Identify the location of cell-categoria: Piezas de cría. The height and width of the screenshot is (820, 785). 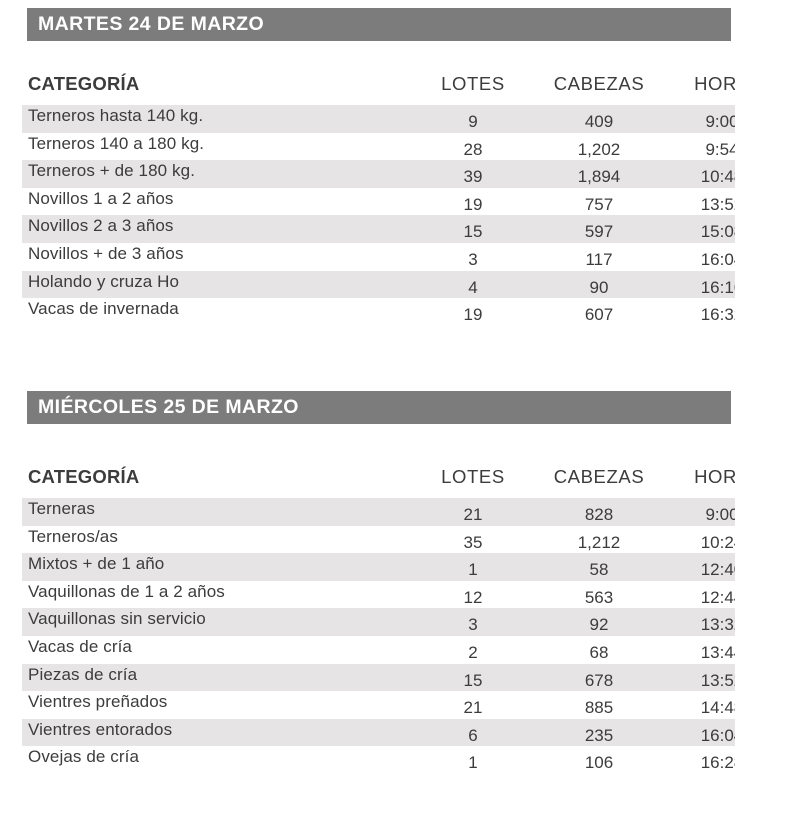
(83, 674).